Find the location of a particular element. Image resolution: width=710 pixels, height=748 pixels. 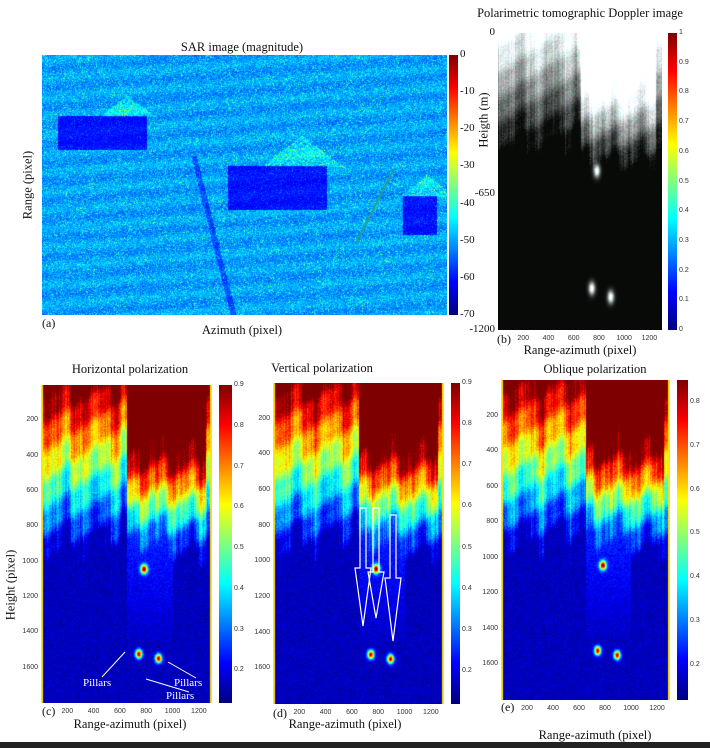

y-axis-label: Range (pixel) is located at coordinates (27, 185).